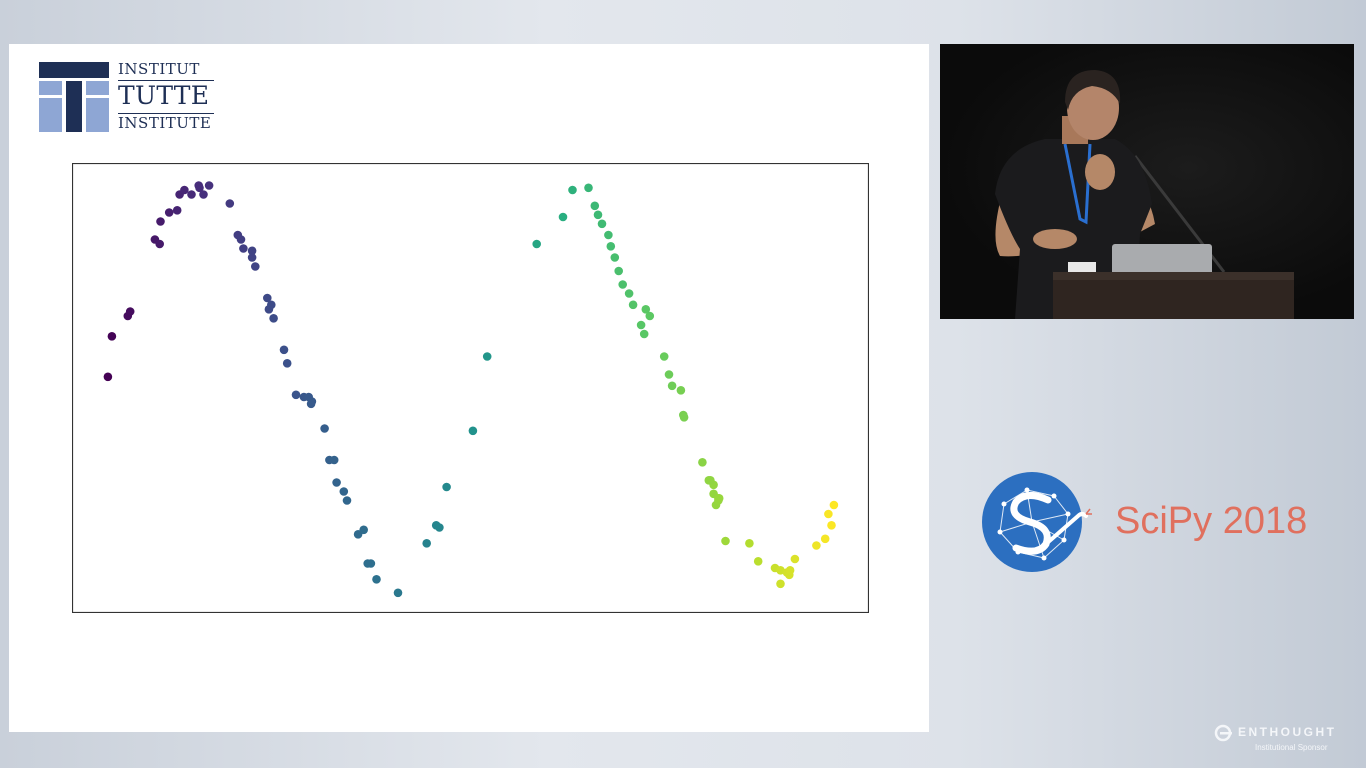 The image size is (1366, 768). I want to click on sponsor-name: ENTHOUGHT, so click(1287, 732).